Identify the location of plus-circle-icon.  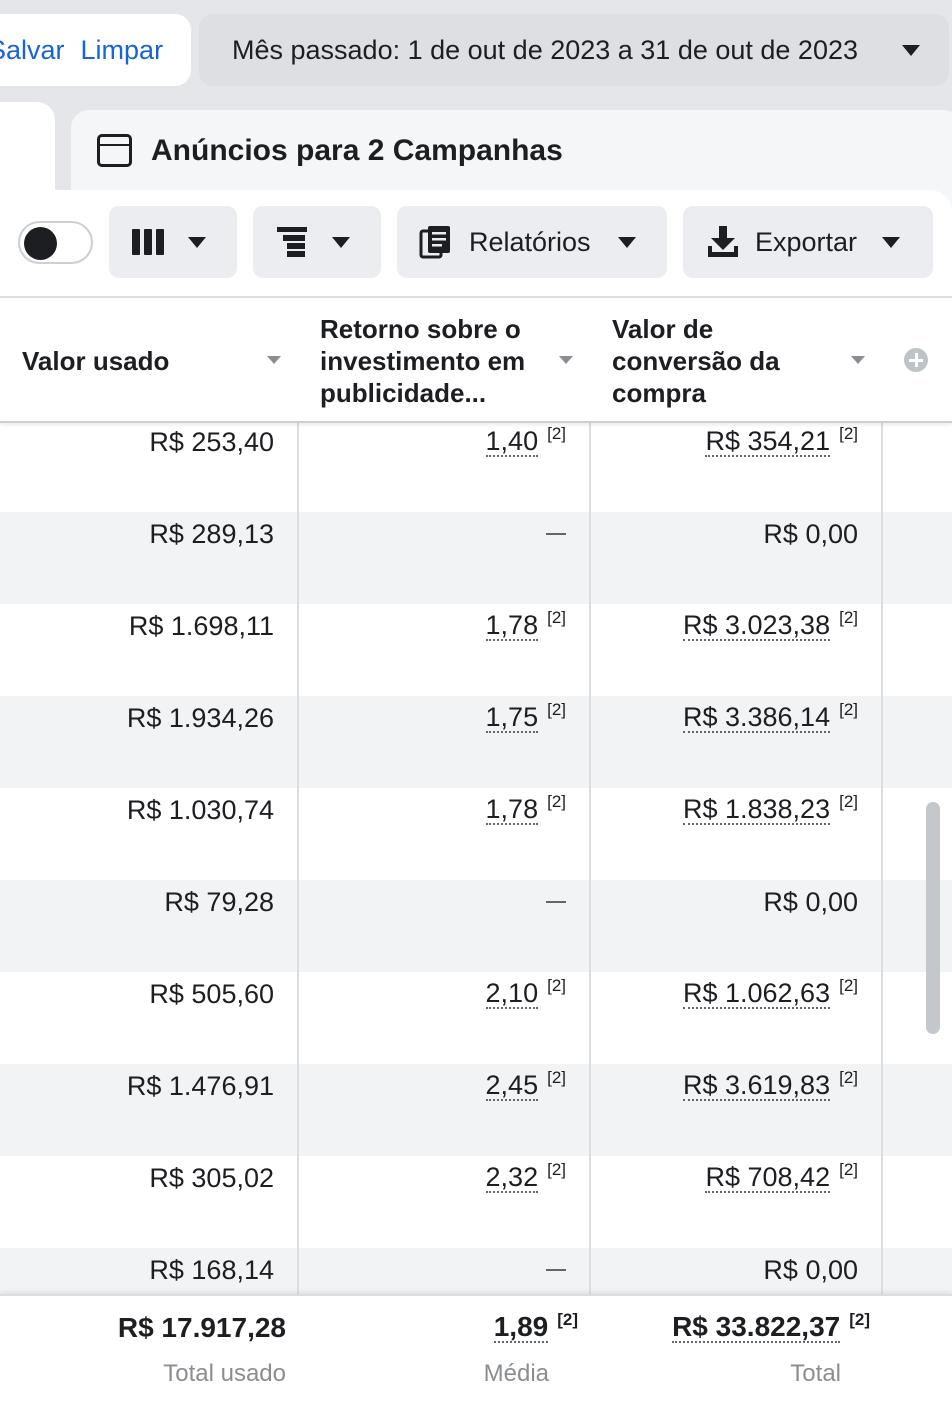
(916, 360).